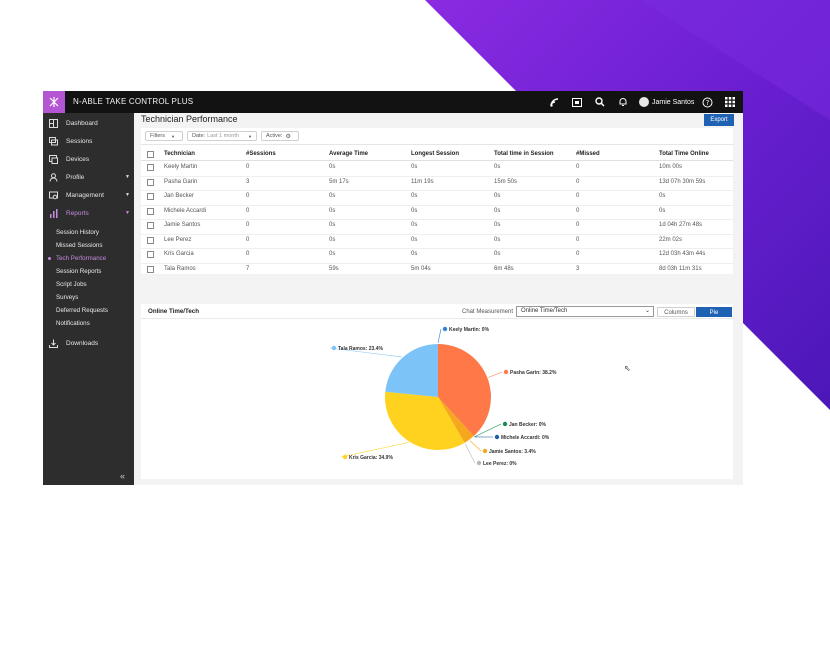 The image size is (830, 660). What do you see at coordinates (437, 198) in the screenshot?
I see `table-row: Jan Becker 0 0s 0s 0s 0 0s` at bounding box center [437, 198].